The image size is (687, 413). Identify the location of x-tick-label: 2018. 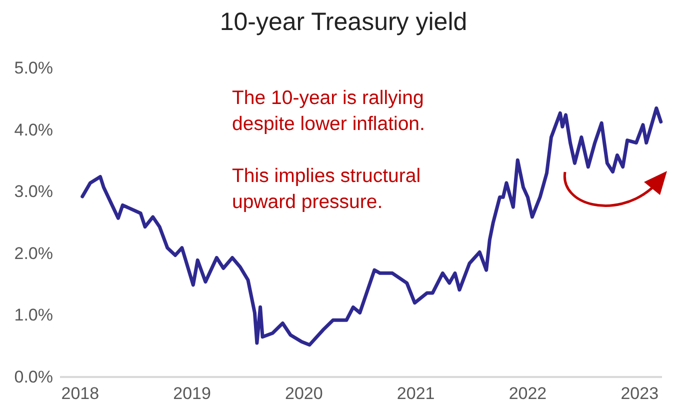
(80, 394).